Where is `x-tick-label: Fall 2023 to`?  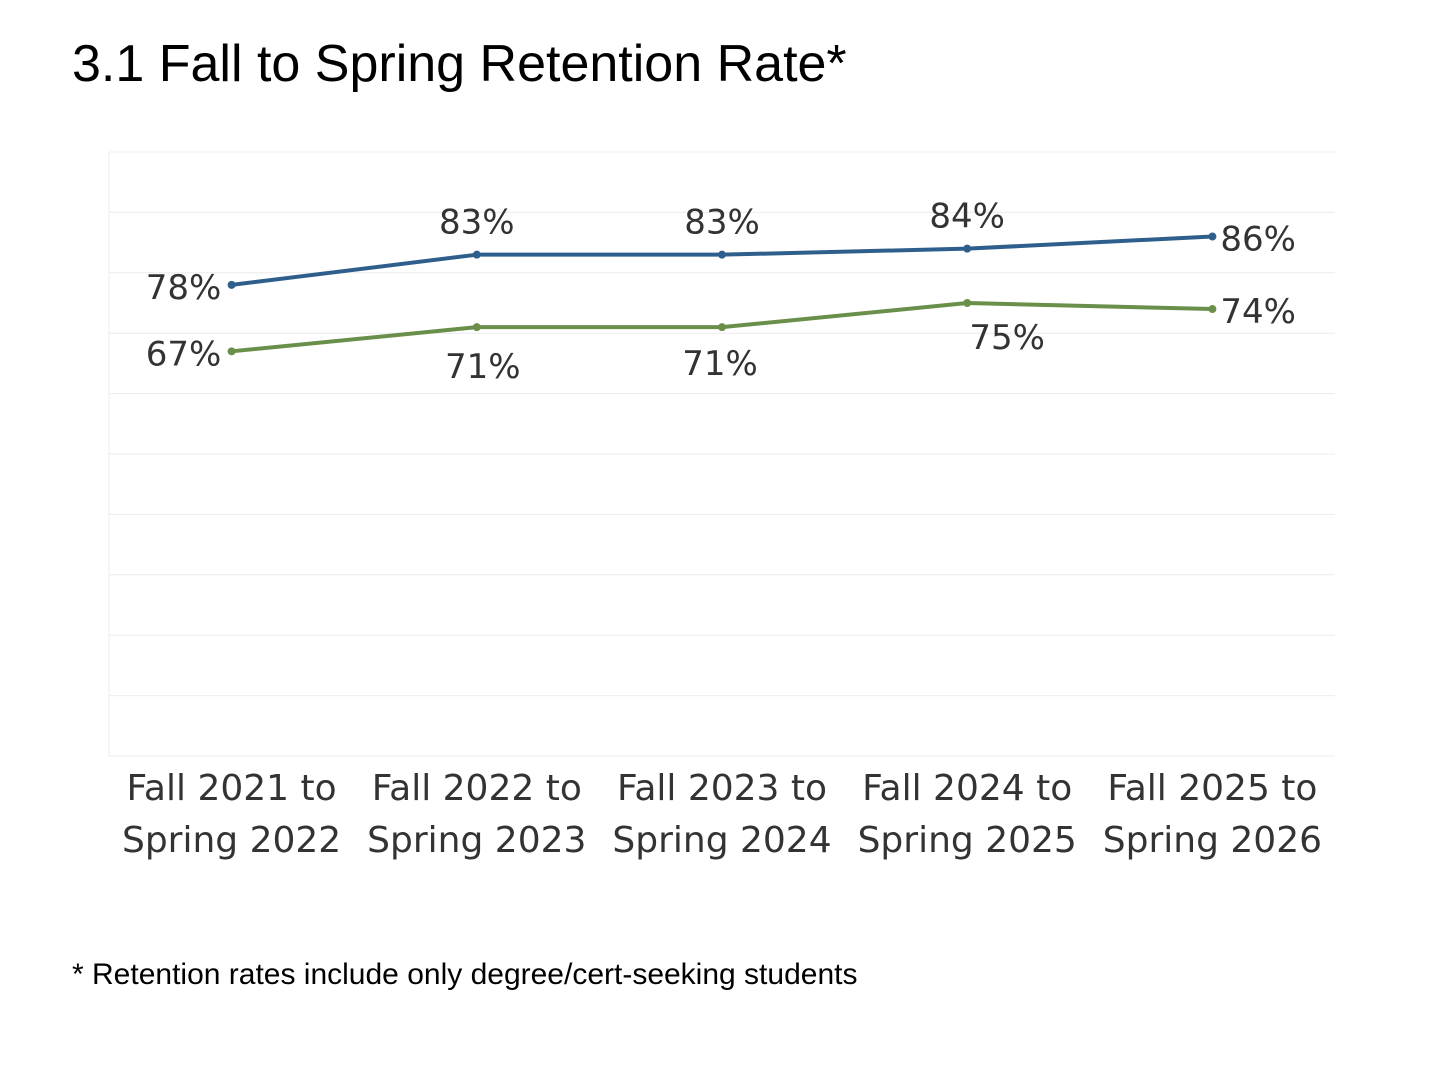
x-tick-label: Fall 2023 to is located at coordinates (722, 788).